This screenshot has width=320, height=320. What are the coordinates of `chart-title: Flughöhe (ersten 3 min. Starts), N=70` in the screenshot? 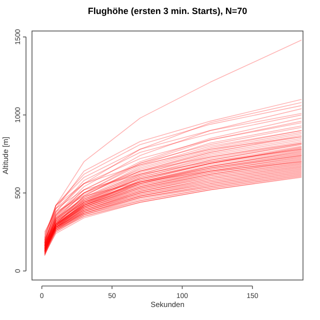 It's located at (168, 11).